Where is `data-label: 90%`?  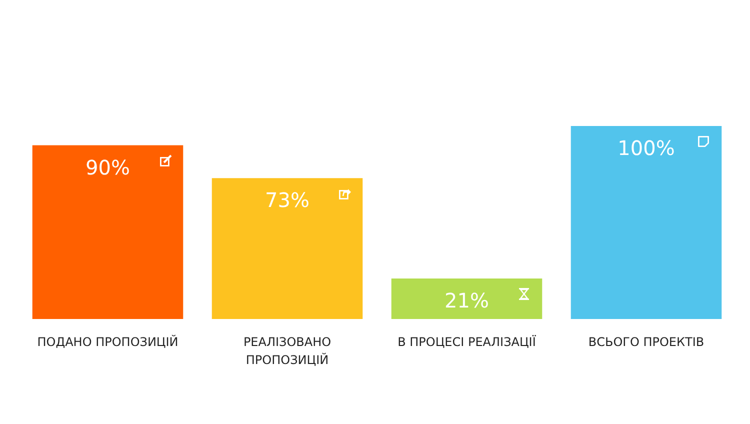
data-label: 90% is located at coordinates (108, 167).